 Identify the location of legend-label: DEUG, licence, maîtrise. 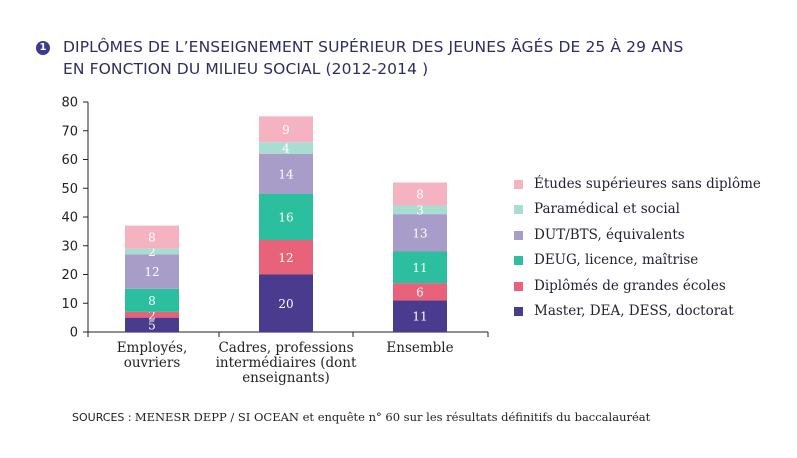
(616, 260).